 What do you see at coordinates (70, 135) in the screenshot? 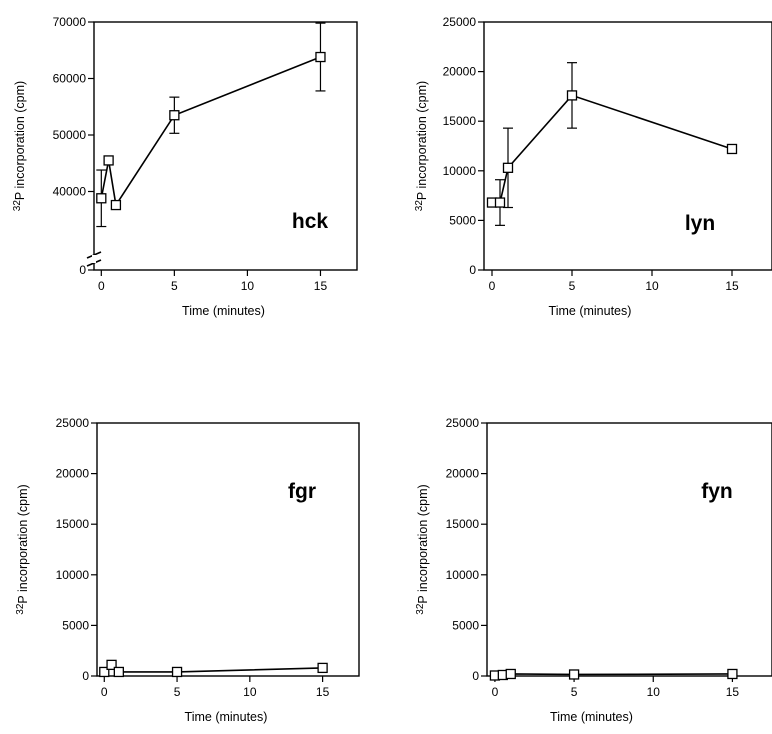
I see `y-tick-label: 50000` at bounding box center [70, 135].